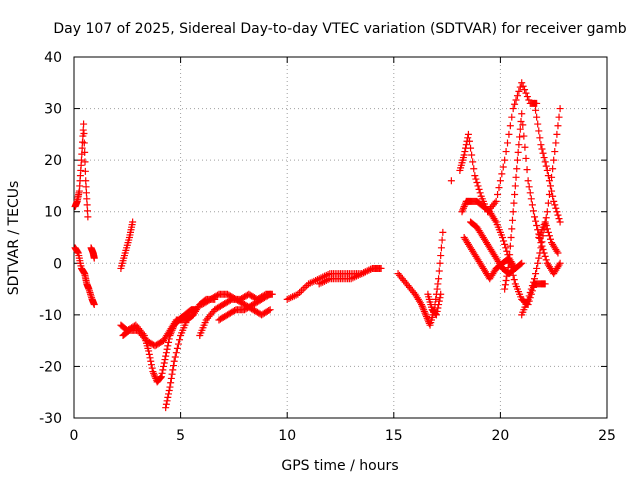 The image size is (640, 480). What do you see at coordinates (180, 436) in the screenshot?
I see `x-tick-label: 5` at bounding box center [180, 436].